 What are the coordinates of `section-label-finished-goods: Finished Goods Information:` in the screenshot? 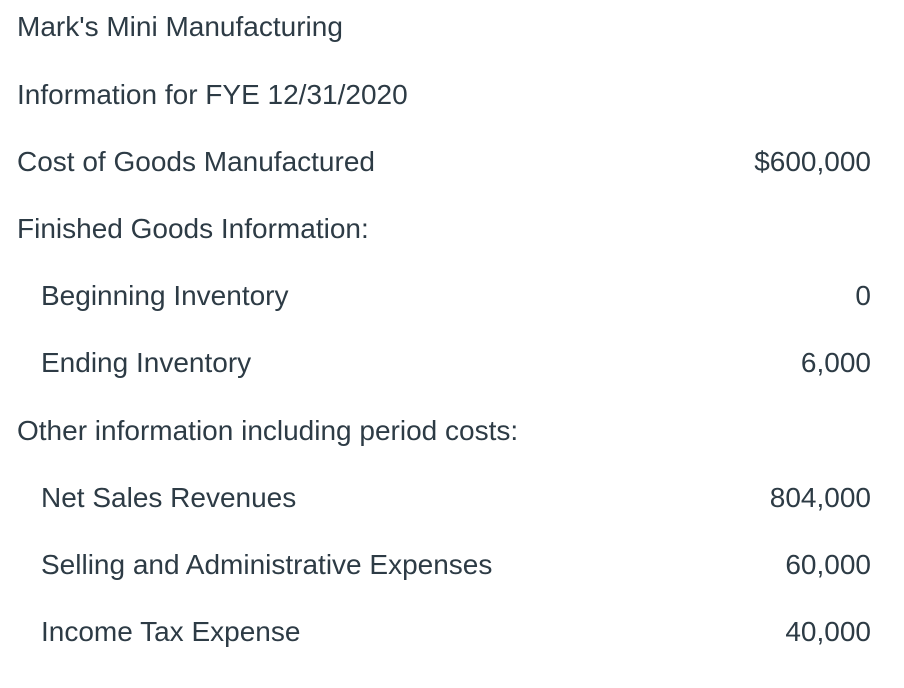 It's located at (193, 228).